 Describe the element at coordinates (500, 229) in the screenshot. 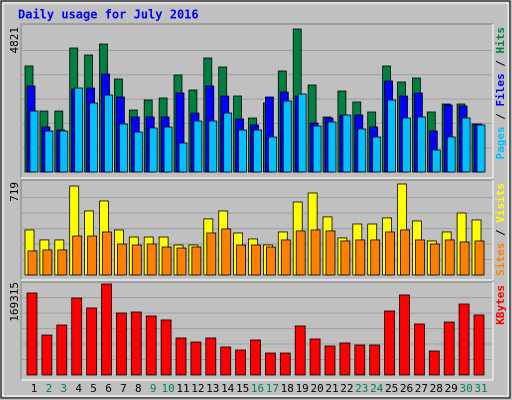

I see `legend: Sites / Visits` at that location.